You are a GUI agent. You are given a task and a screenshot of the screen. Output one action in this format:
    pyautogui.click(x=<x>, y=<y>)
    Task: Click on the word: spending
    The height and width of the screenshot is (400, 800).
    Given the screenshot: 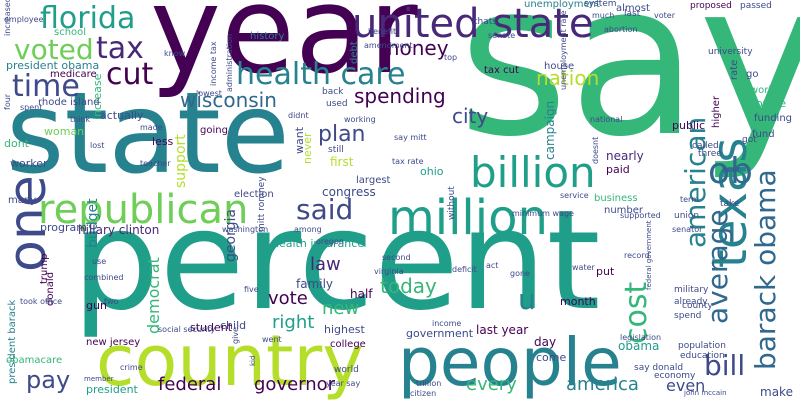 What is the action you would take?
    pyautogui.click(x=400, y=96)
    